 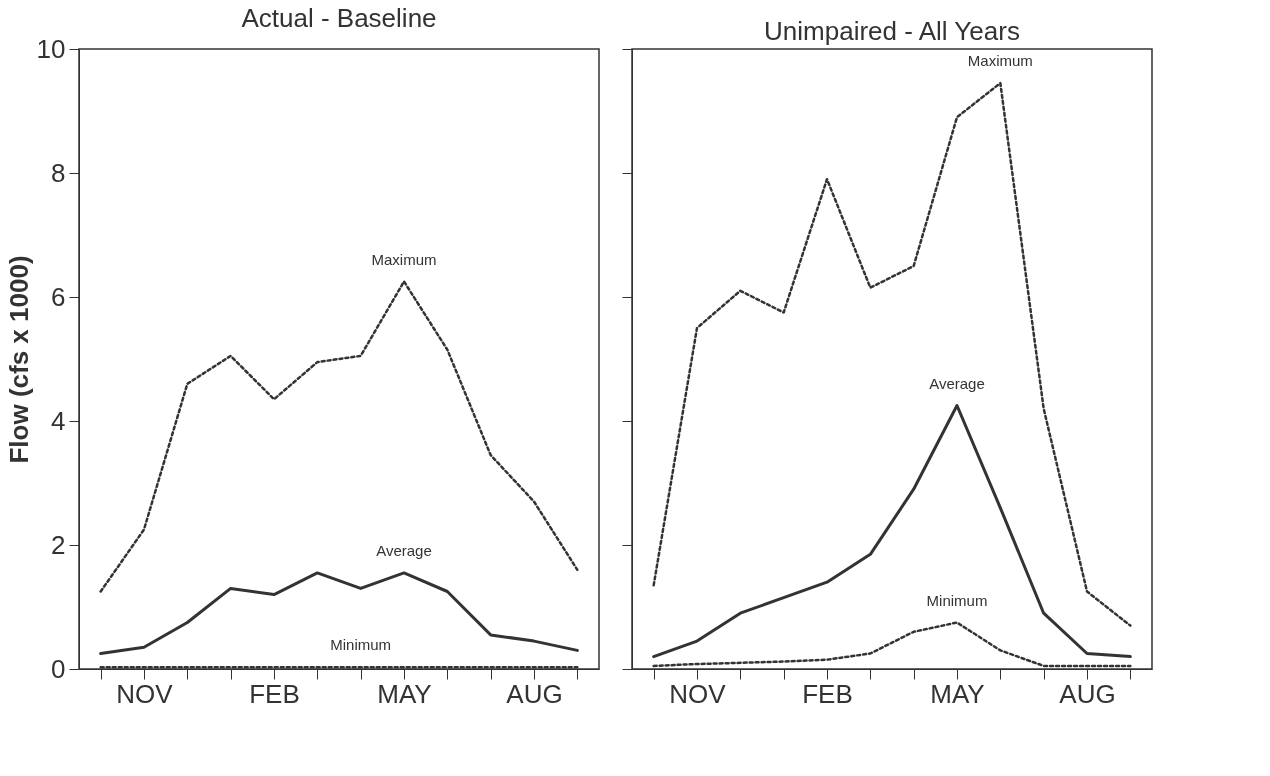 What do you see at coordinates (58, 172) in the screenshot?
I see `y-tick-label: 8` at bounding box center [58, 172].